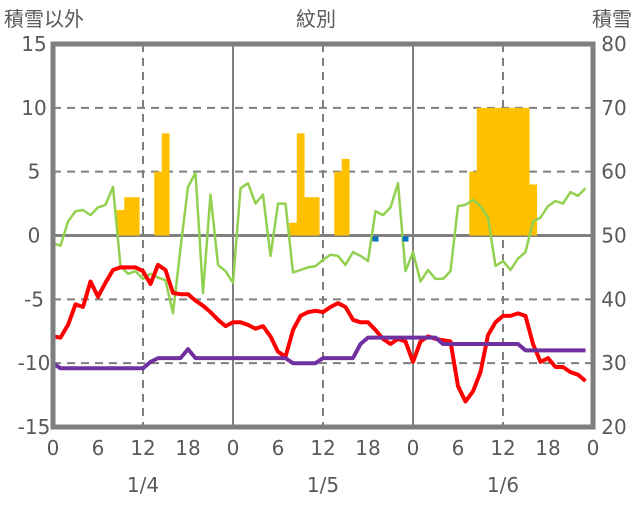 The height and width of the screenshot is (505, 636). I want to click on right-tick-label: 60, so click(613, 172).